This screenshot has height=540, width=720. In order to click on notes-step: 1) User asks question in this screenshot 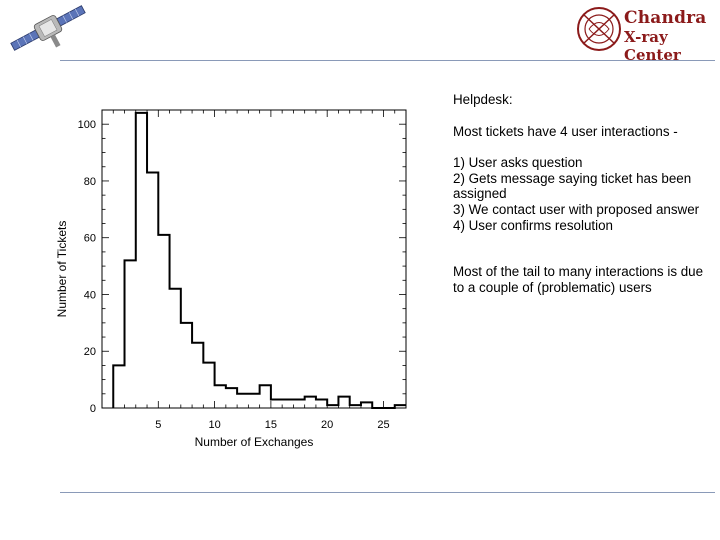, I will do `click(518, 163)`.